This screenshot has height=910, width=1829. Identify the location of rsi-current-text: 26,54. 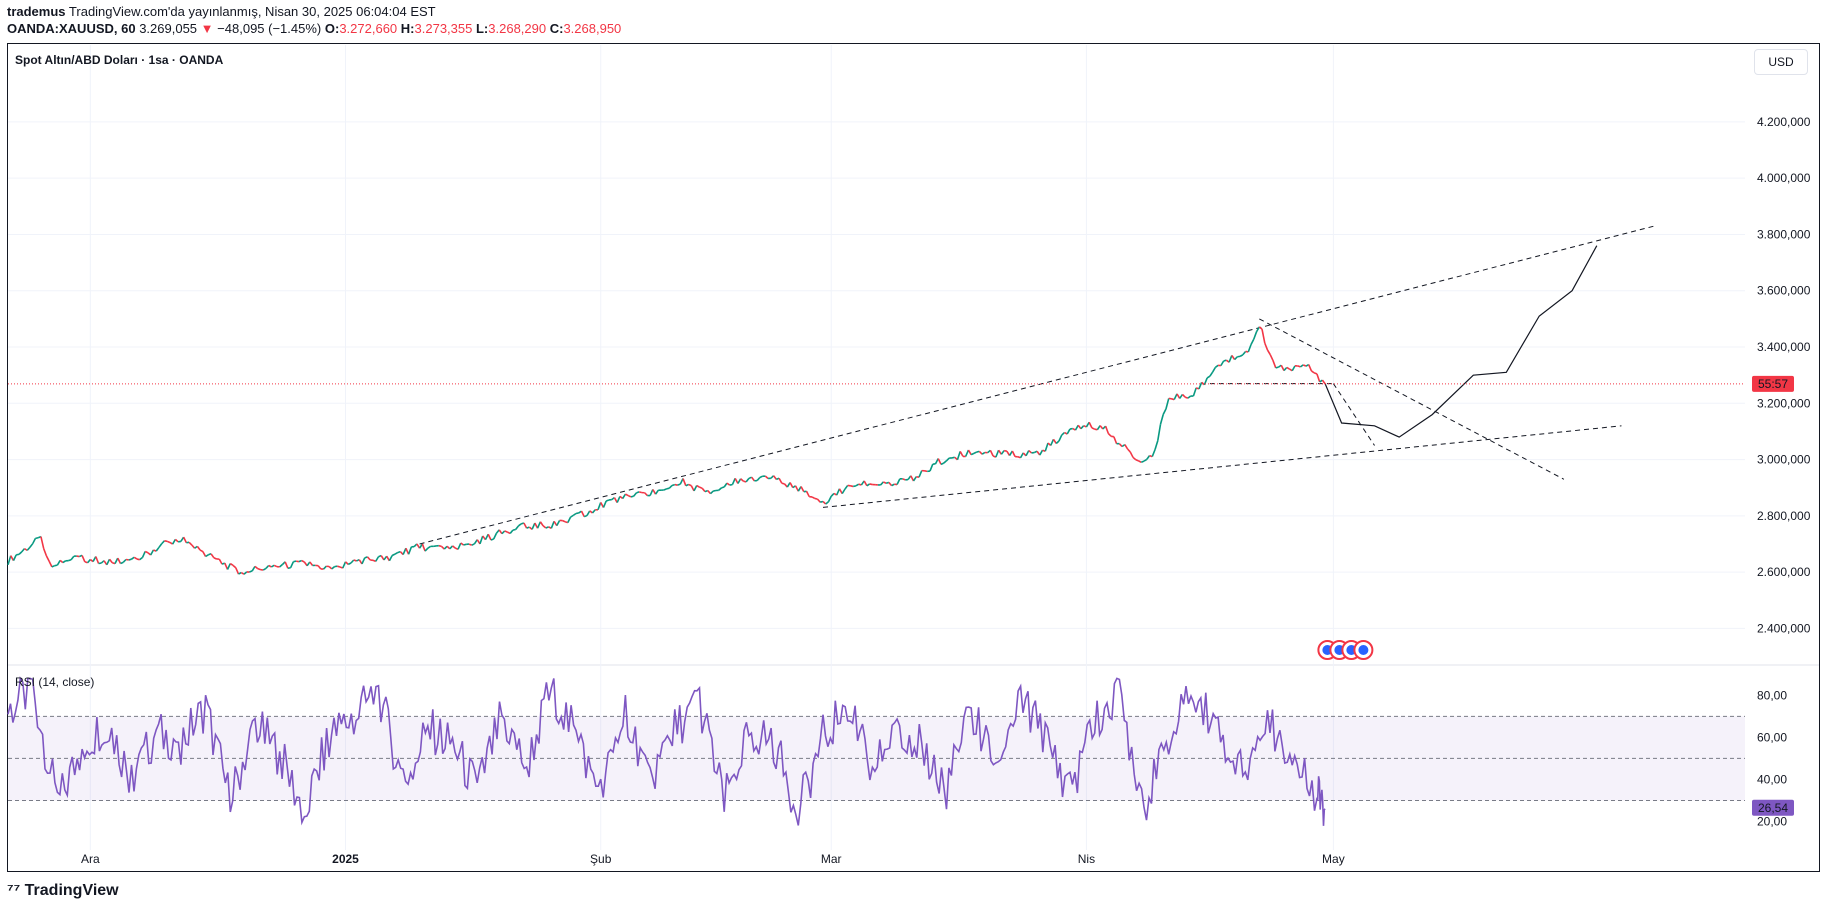
(1773, 808).